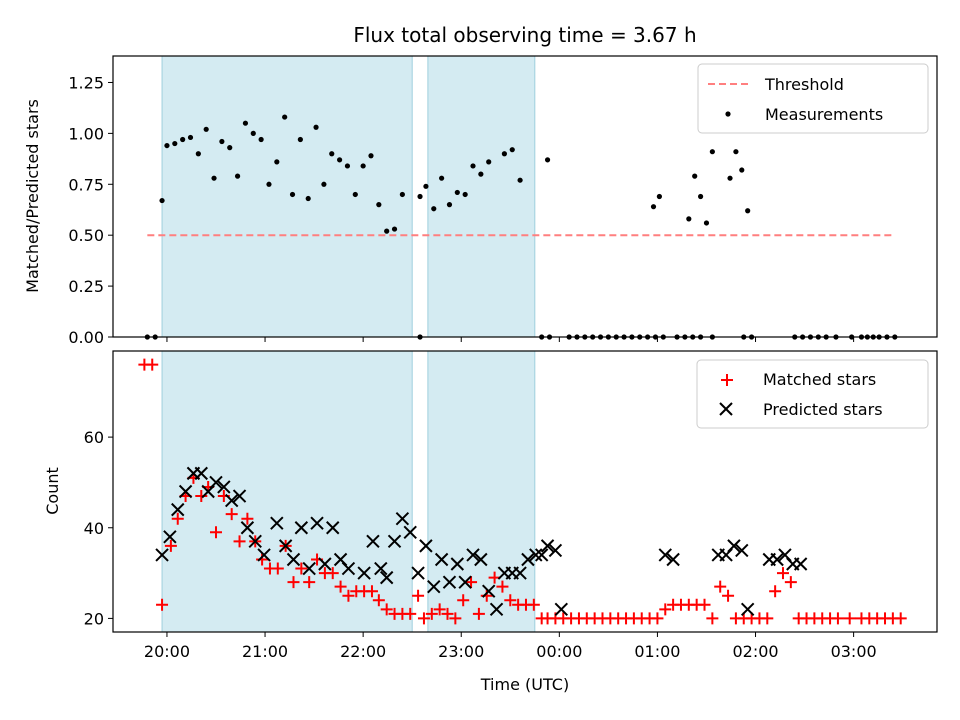 This screenshot has width=960, height=720. Describe the element at coordinates (819, 379) in the screenshot. I see `matched-legend-label: Matched stars` at that location.